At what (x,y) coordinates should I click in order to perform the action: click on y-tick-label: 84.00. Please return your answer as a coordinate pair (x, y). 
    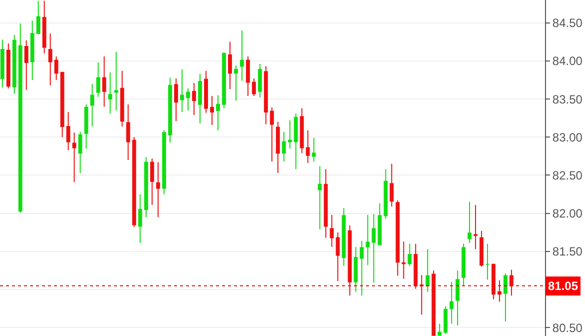
    Looking at the image, I should click on (567, 61).